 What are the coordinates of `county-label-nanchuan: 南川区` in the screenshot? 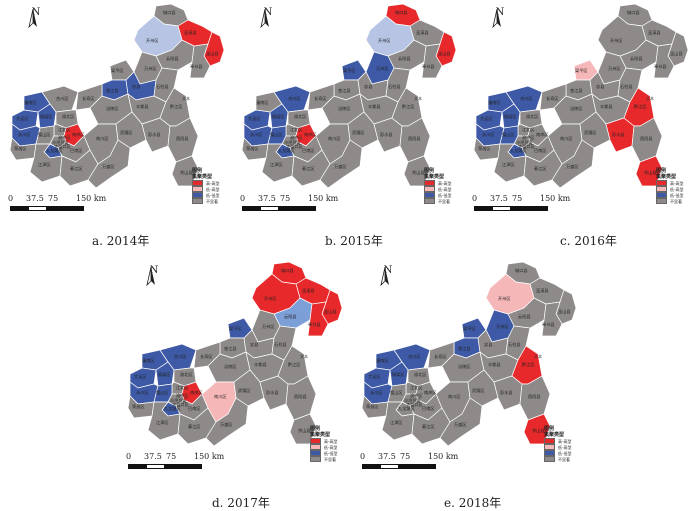 It's located at (220, 396).